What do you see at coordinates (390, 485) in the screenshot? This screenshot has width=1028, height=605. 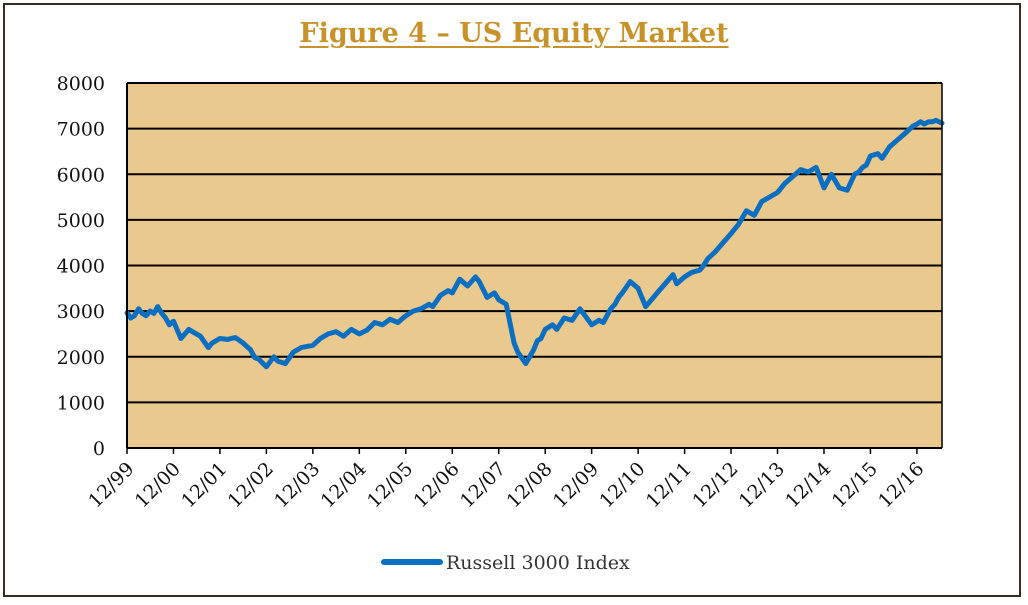 I see `x-tick-label: 12/05` at bounding box center [390, 485].